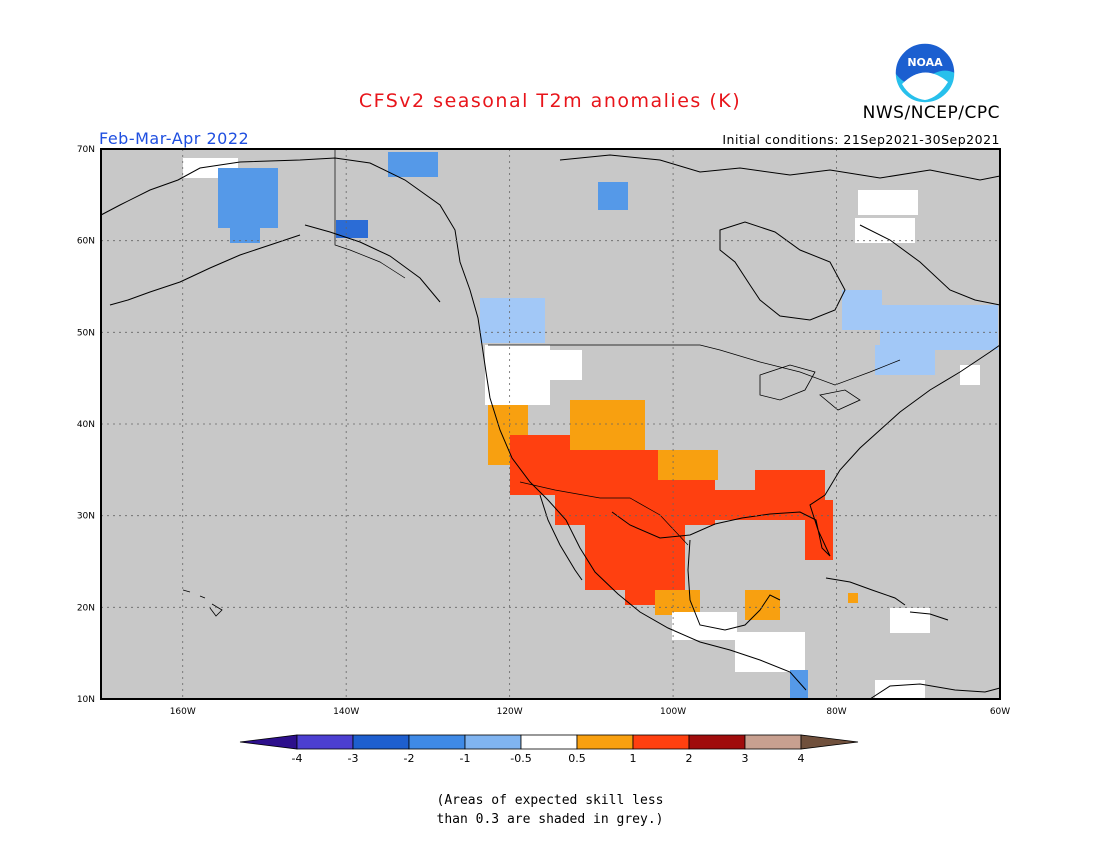 The width and height of the screenshot is (1100, 850). I want to click on coastline-labrador, so click(930, 265).